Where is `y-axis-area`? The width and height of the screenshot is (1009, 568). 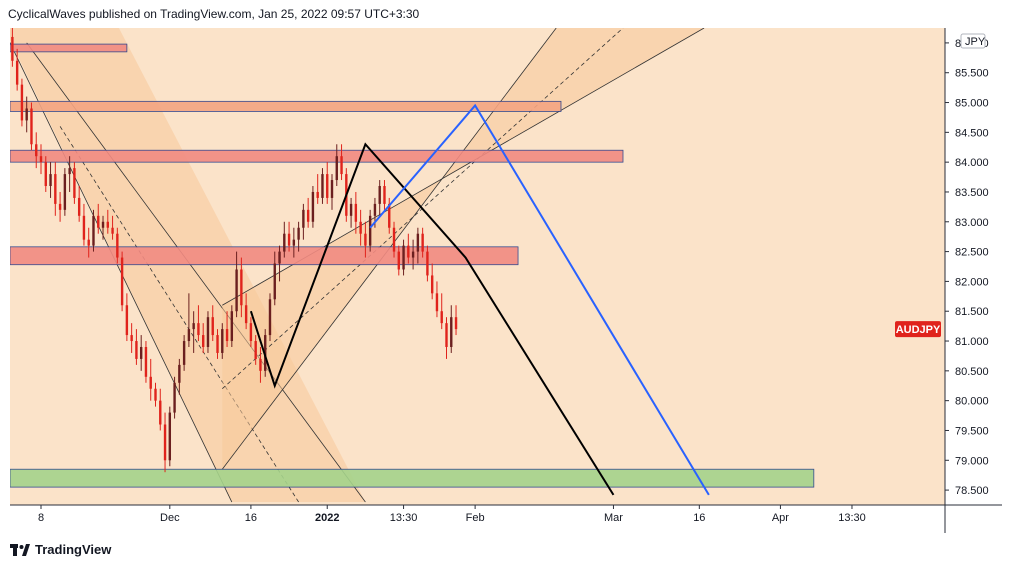 y-axis-area is located at coordinates (973, 280).